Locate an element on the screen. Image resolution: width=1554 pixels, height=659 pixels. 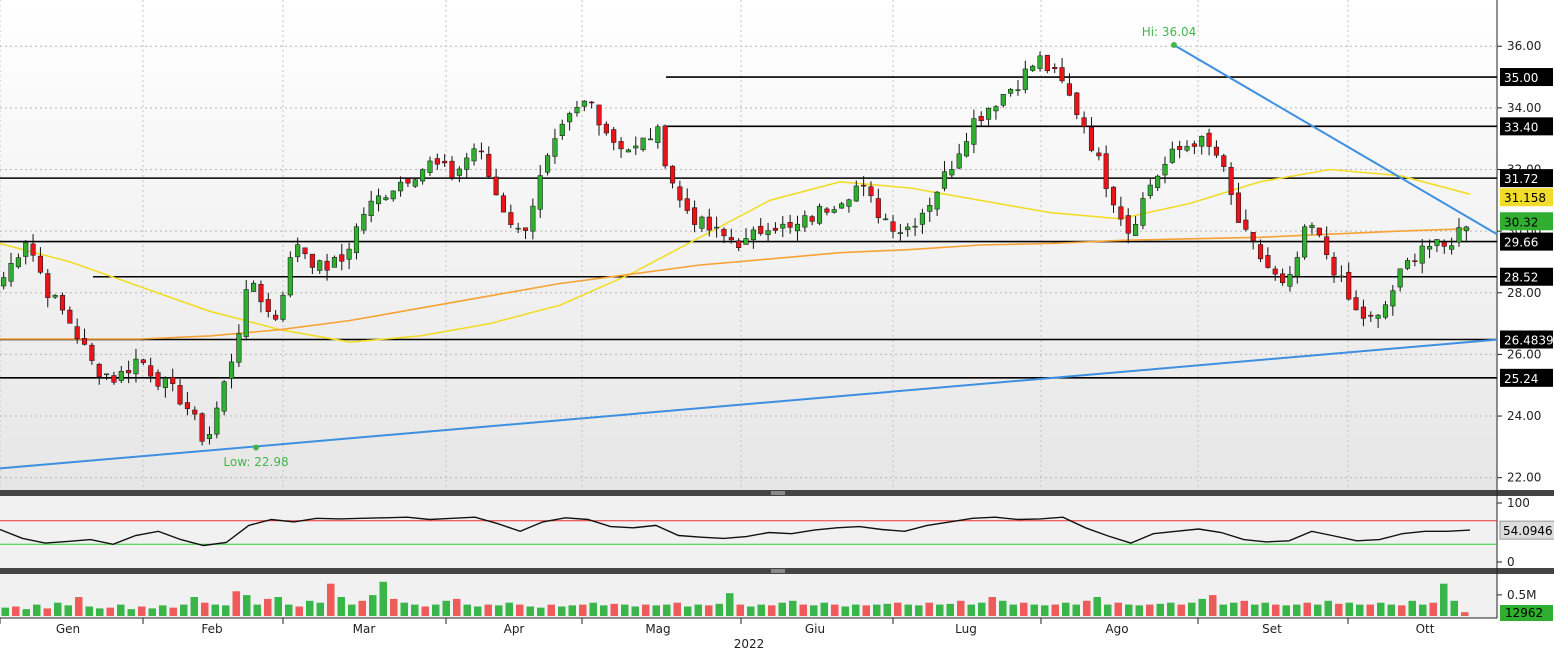
y-tick-label: 34.00 is located at coordinates (1524, 108).